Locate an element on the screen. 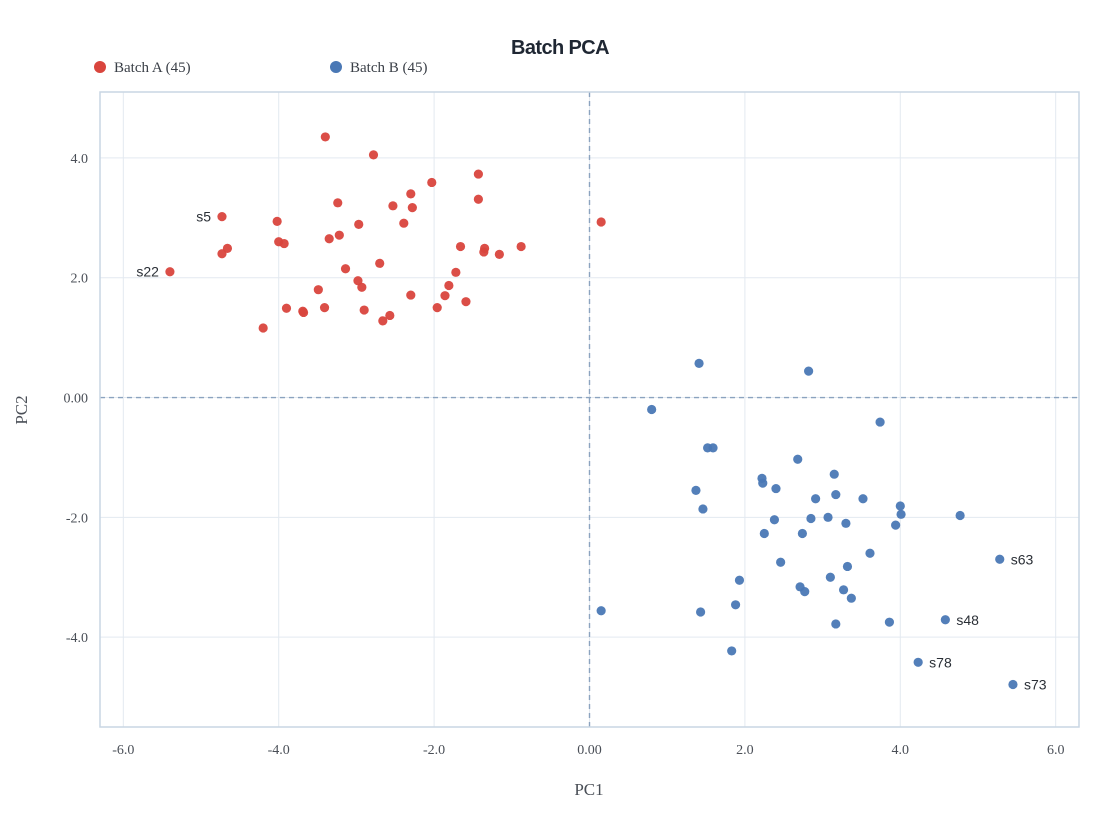  x-tick-label: 0.00 is located at coordinates (589, 750).